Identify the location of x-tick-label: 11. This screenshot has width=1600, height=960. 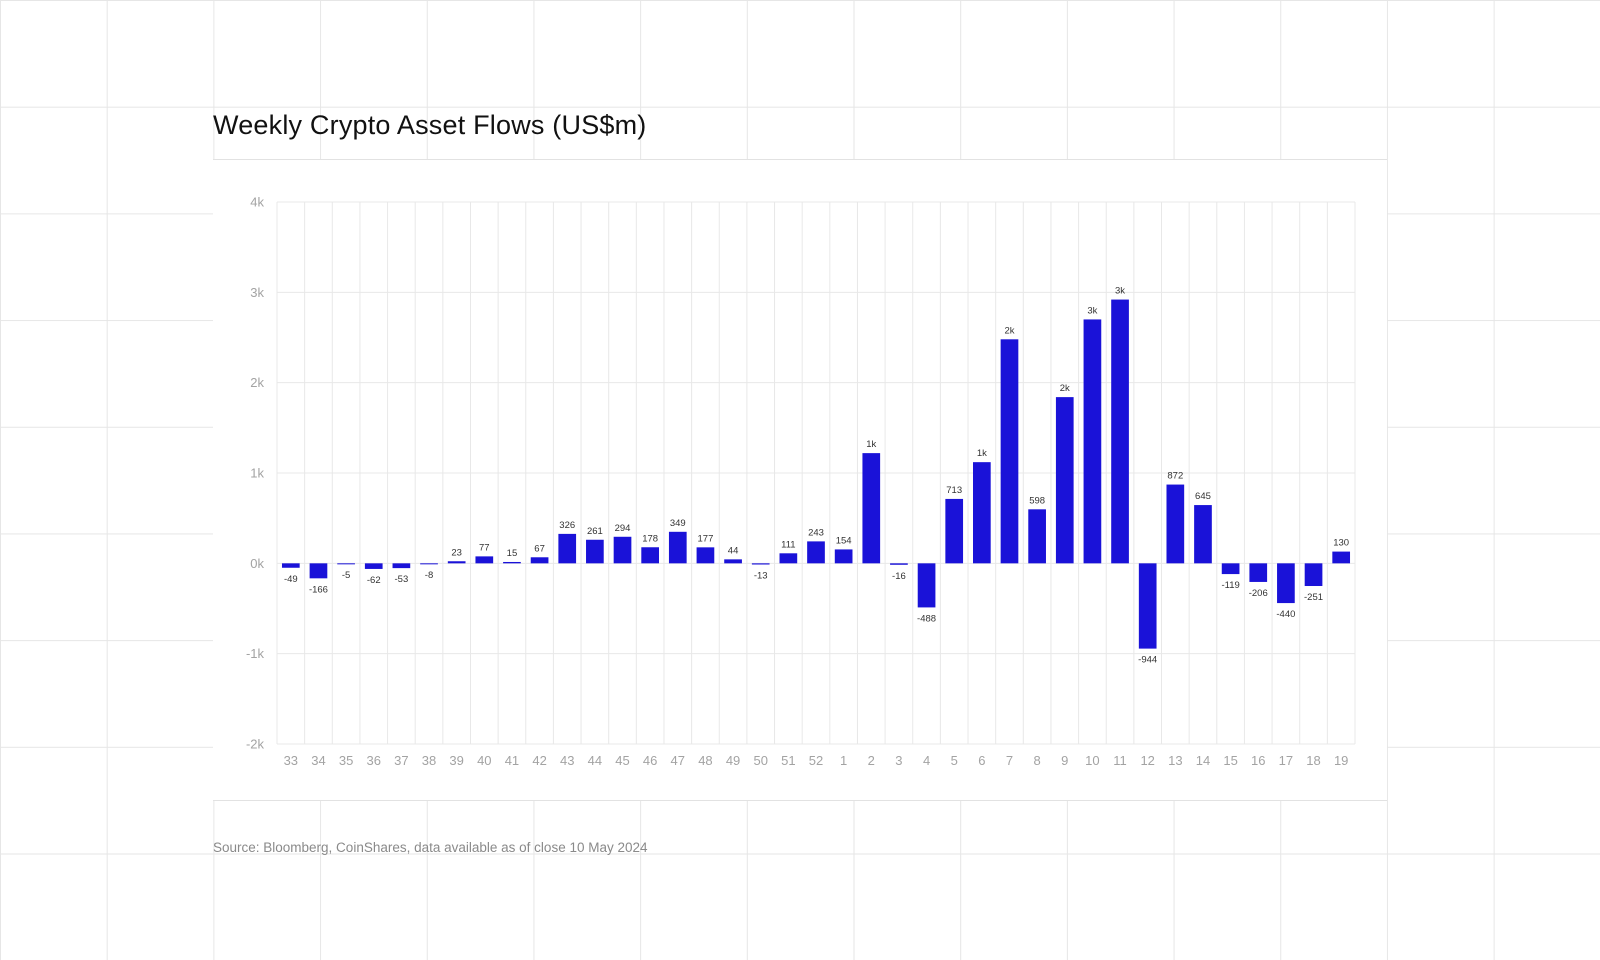
(1120, 760).